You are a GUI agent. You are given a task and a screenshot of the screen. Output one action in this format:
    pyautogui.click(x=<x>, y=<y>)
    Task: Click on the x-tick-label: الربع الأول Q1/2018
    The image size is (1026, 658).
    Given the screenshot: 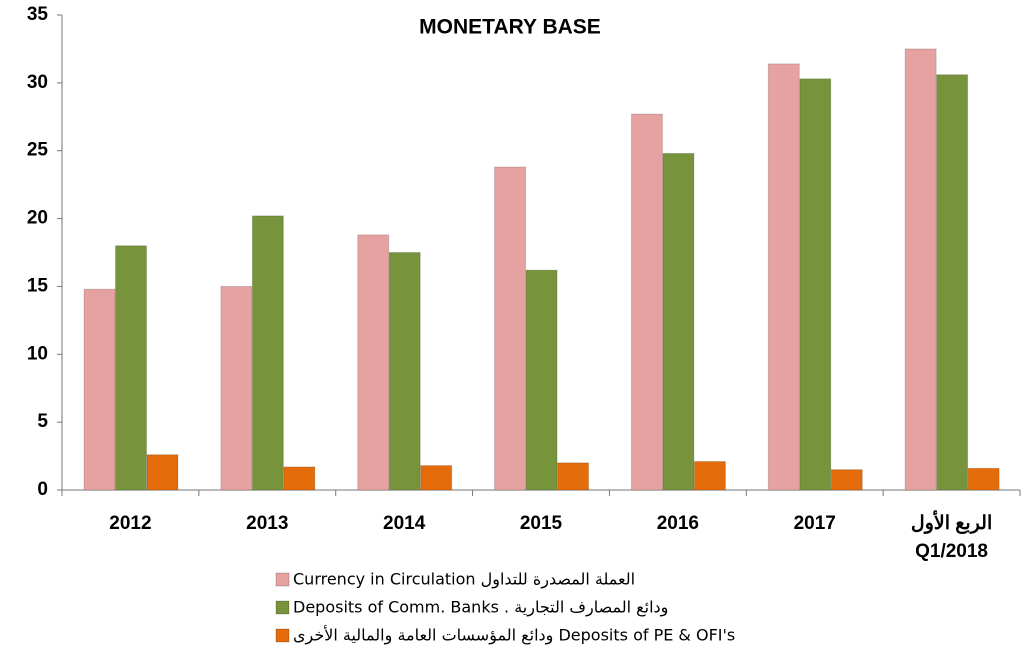 What is the action you would take?
    pyautogui.click(x=951, y=536)
    